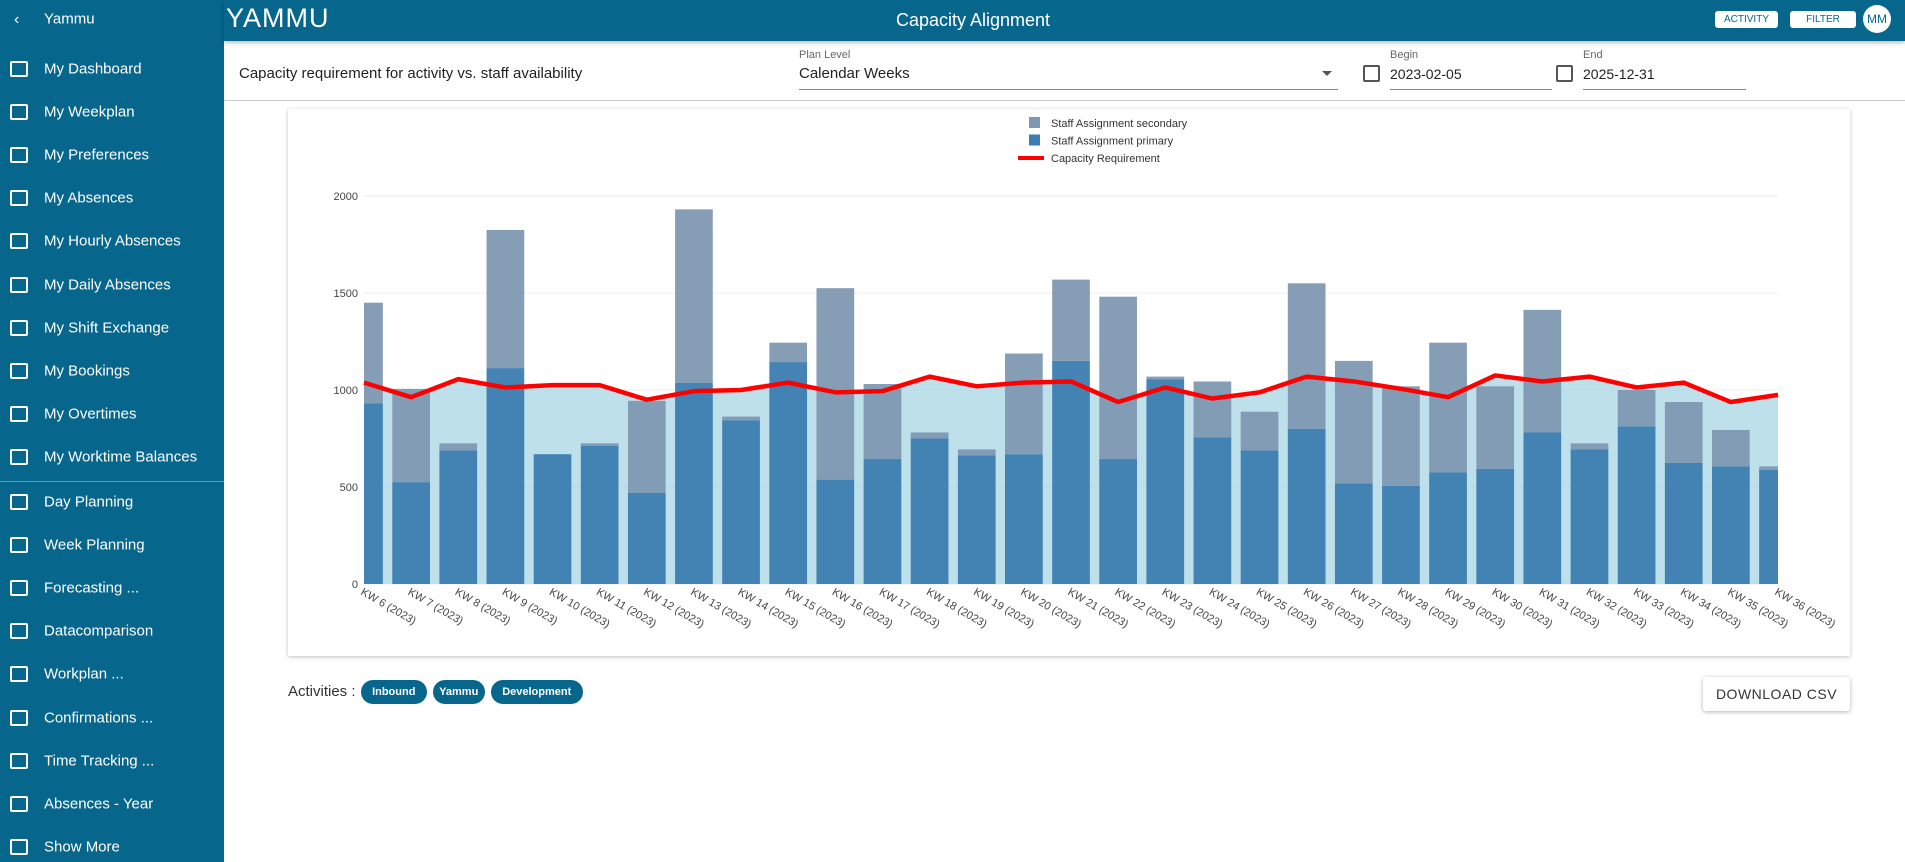 The image size is (1905, 862). Describe the element at coordinates (87, 370) in the screenshot. I see `menu-item: My Bookings` at that location.